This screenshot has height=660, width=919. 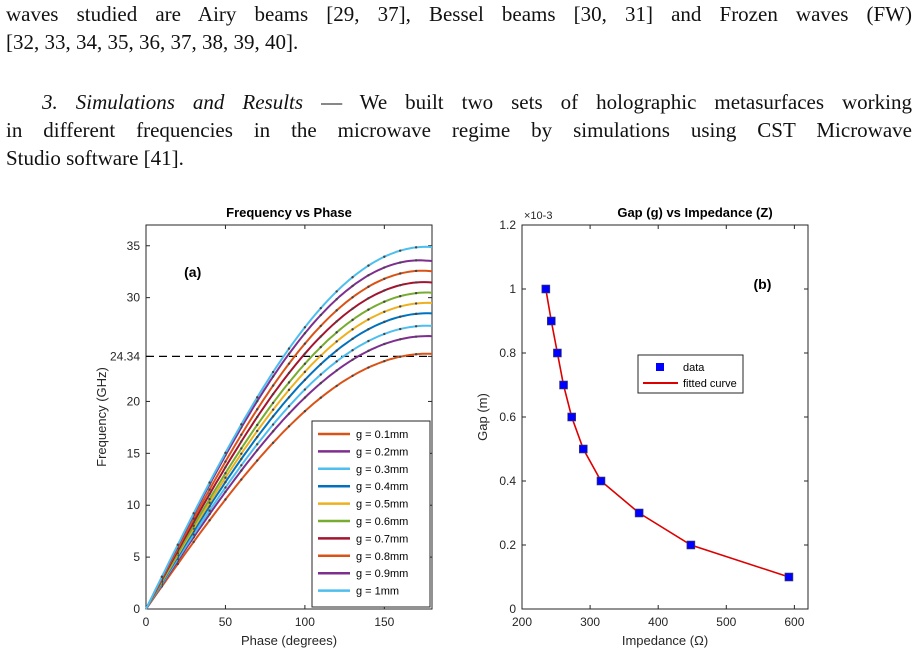 What do you see at coordinates (134, 505) in the screenshot?
I see `y-tick-label: 10` at bounding box center [134, 505].